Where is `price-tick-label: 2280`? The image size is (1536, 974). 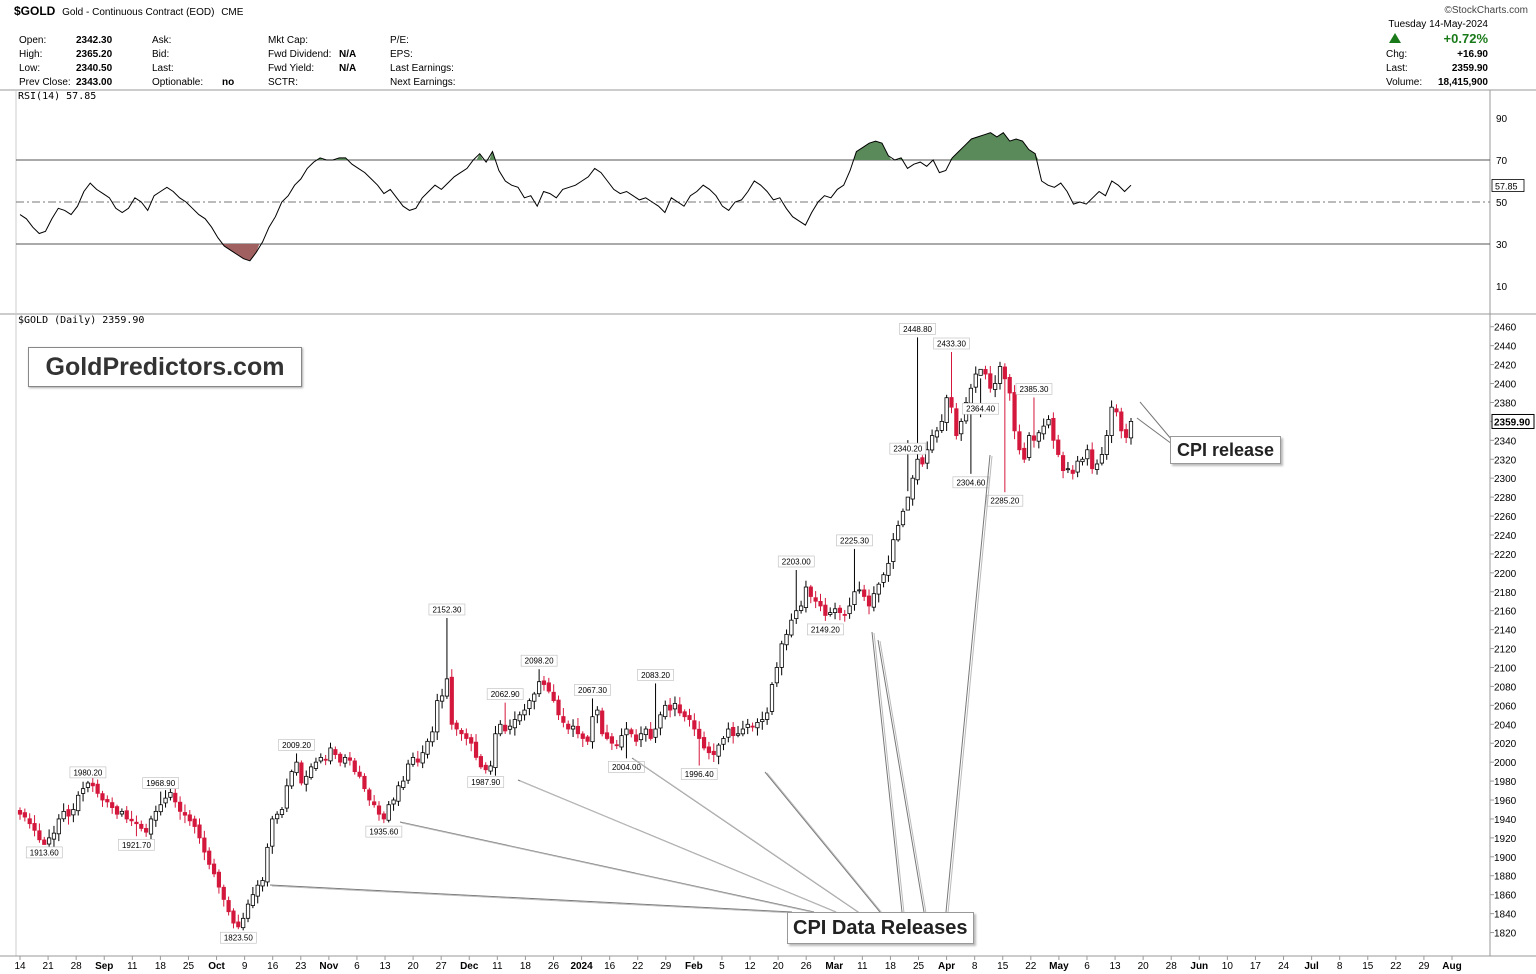
price-tick-label: 2280 is located at coordinates (1505, 498).